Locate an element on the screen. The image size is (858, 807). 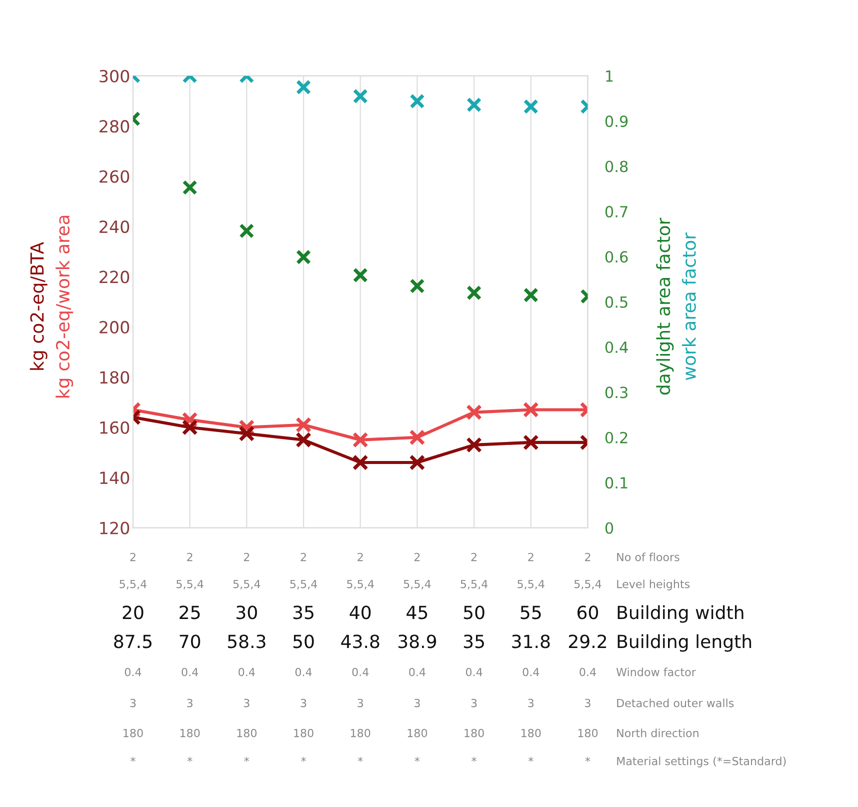
y2-tick-label: 0.7 is located at coordinates (616, 212).